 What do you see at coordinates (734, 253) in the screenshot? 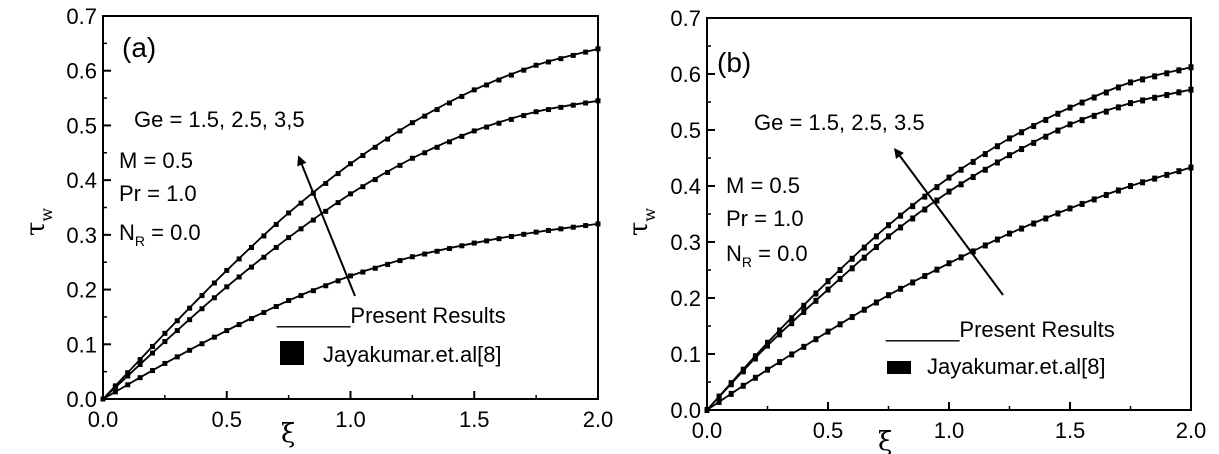
I see `nr-main-b: N` at bounding box center [734, 253].